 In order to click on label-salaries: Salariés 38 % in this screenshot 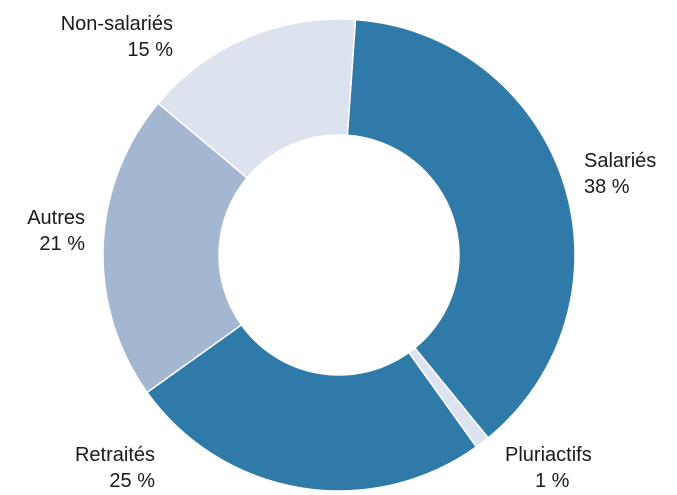, I will do `click(620, 174)`.